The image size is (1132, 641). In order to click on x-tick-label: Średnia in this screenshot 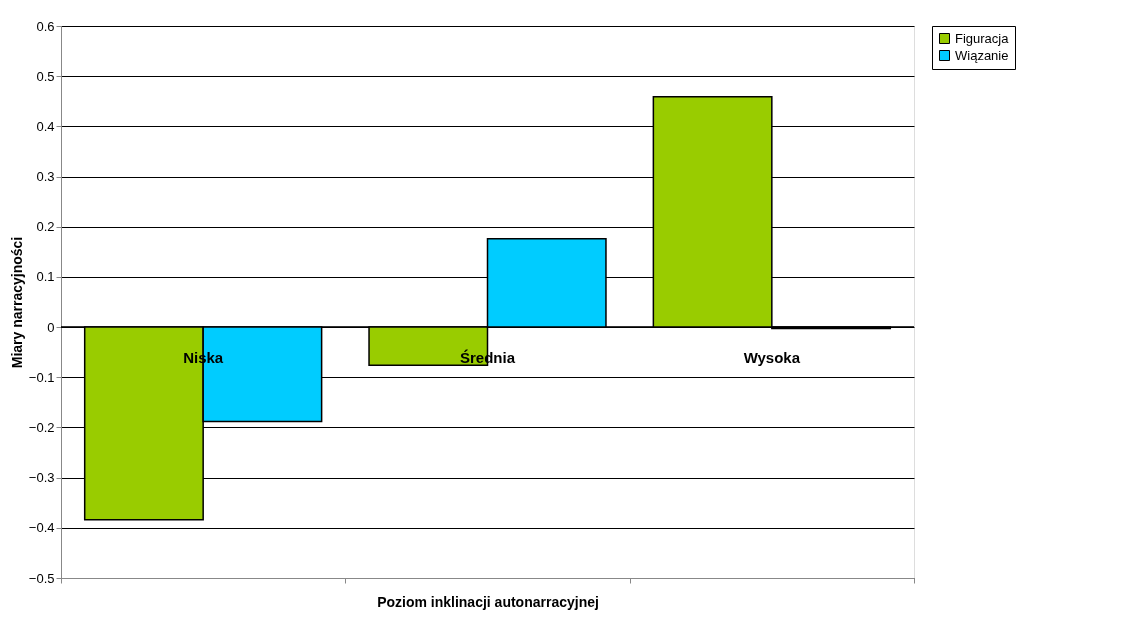, I will do `click(487, 358)`.